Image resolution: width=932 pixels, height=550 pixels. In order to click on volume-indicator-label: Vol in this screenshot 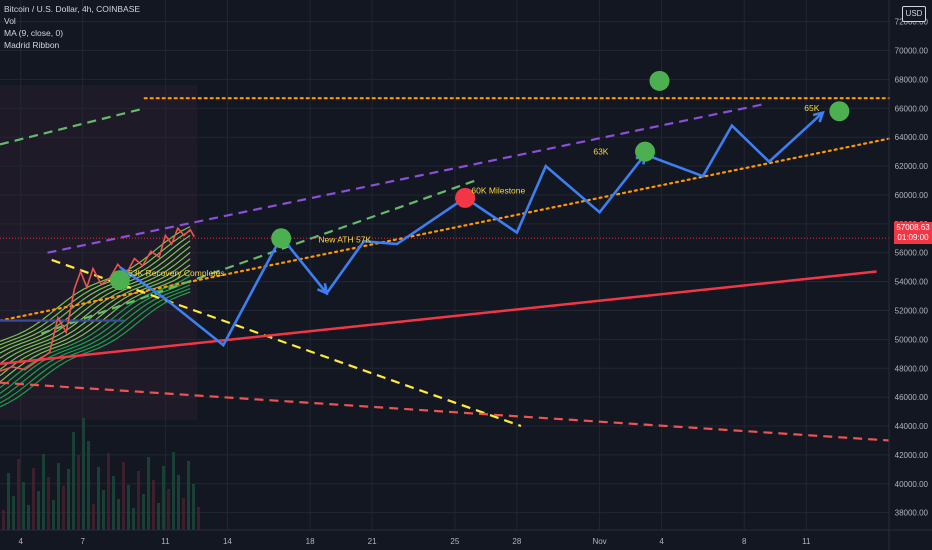, I will do `click(10, 21)`.